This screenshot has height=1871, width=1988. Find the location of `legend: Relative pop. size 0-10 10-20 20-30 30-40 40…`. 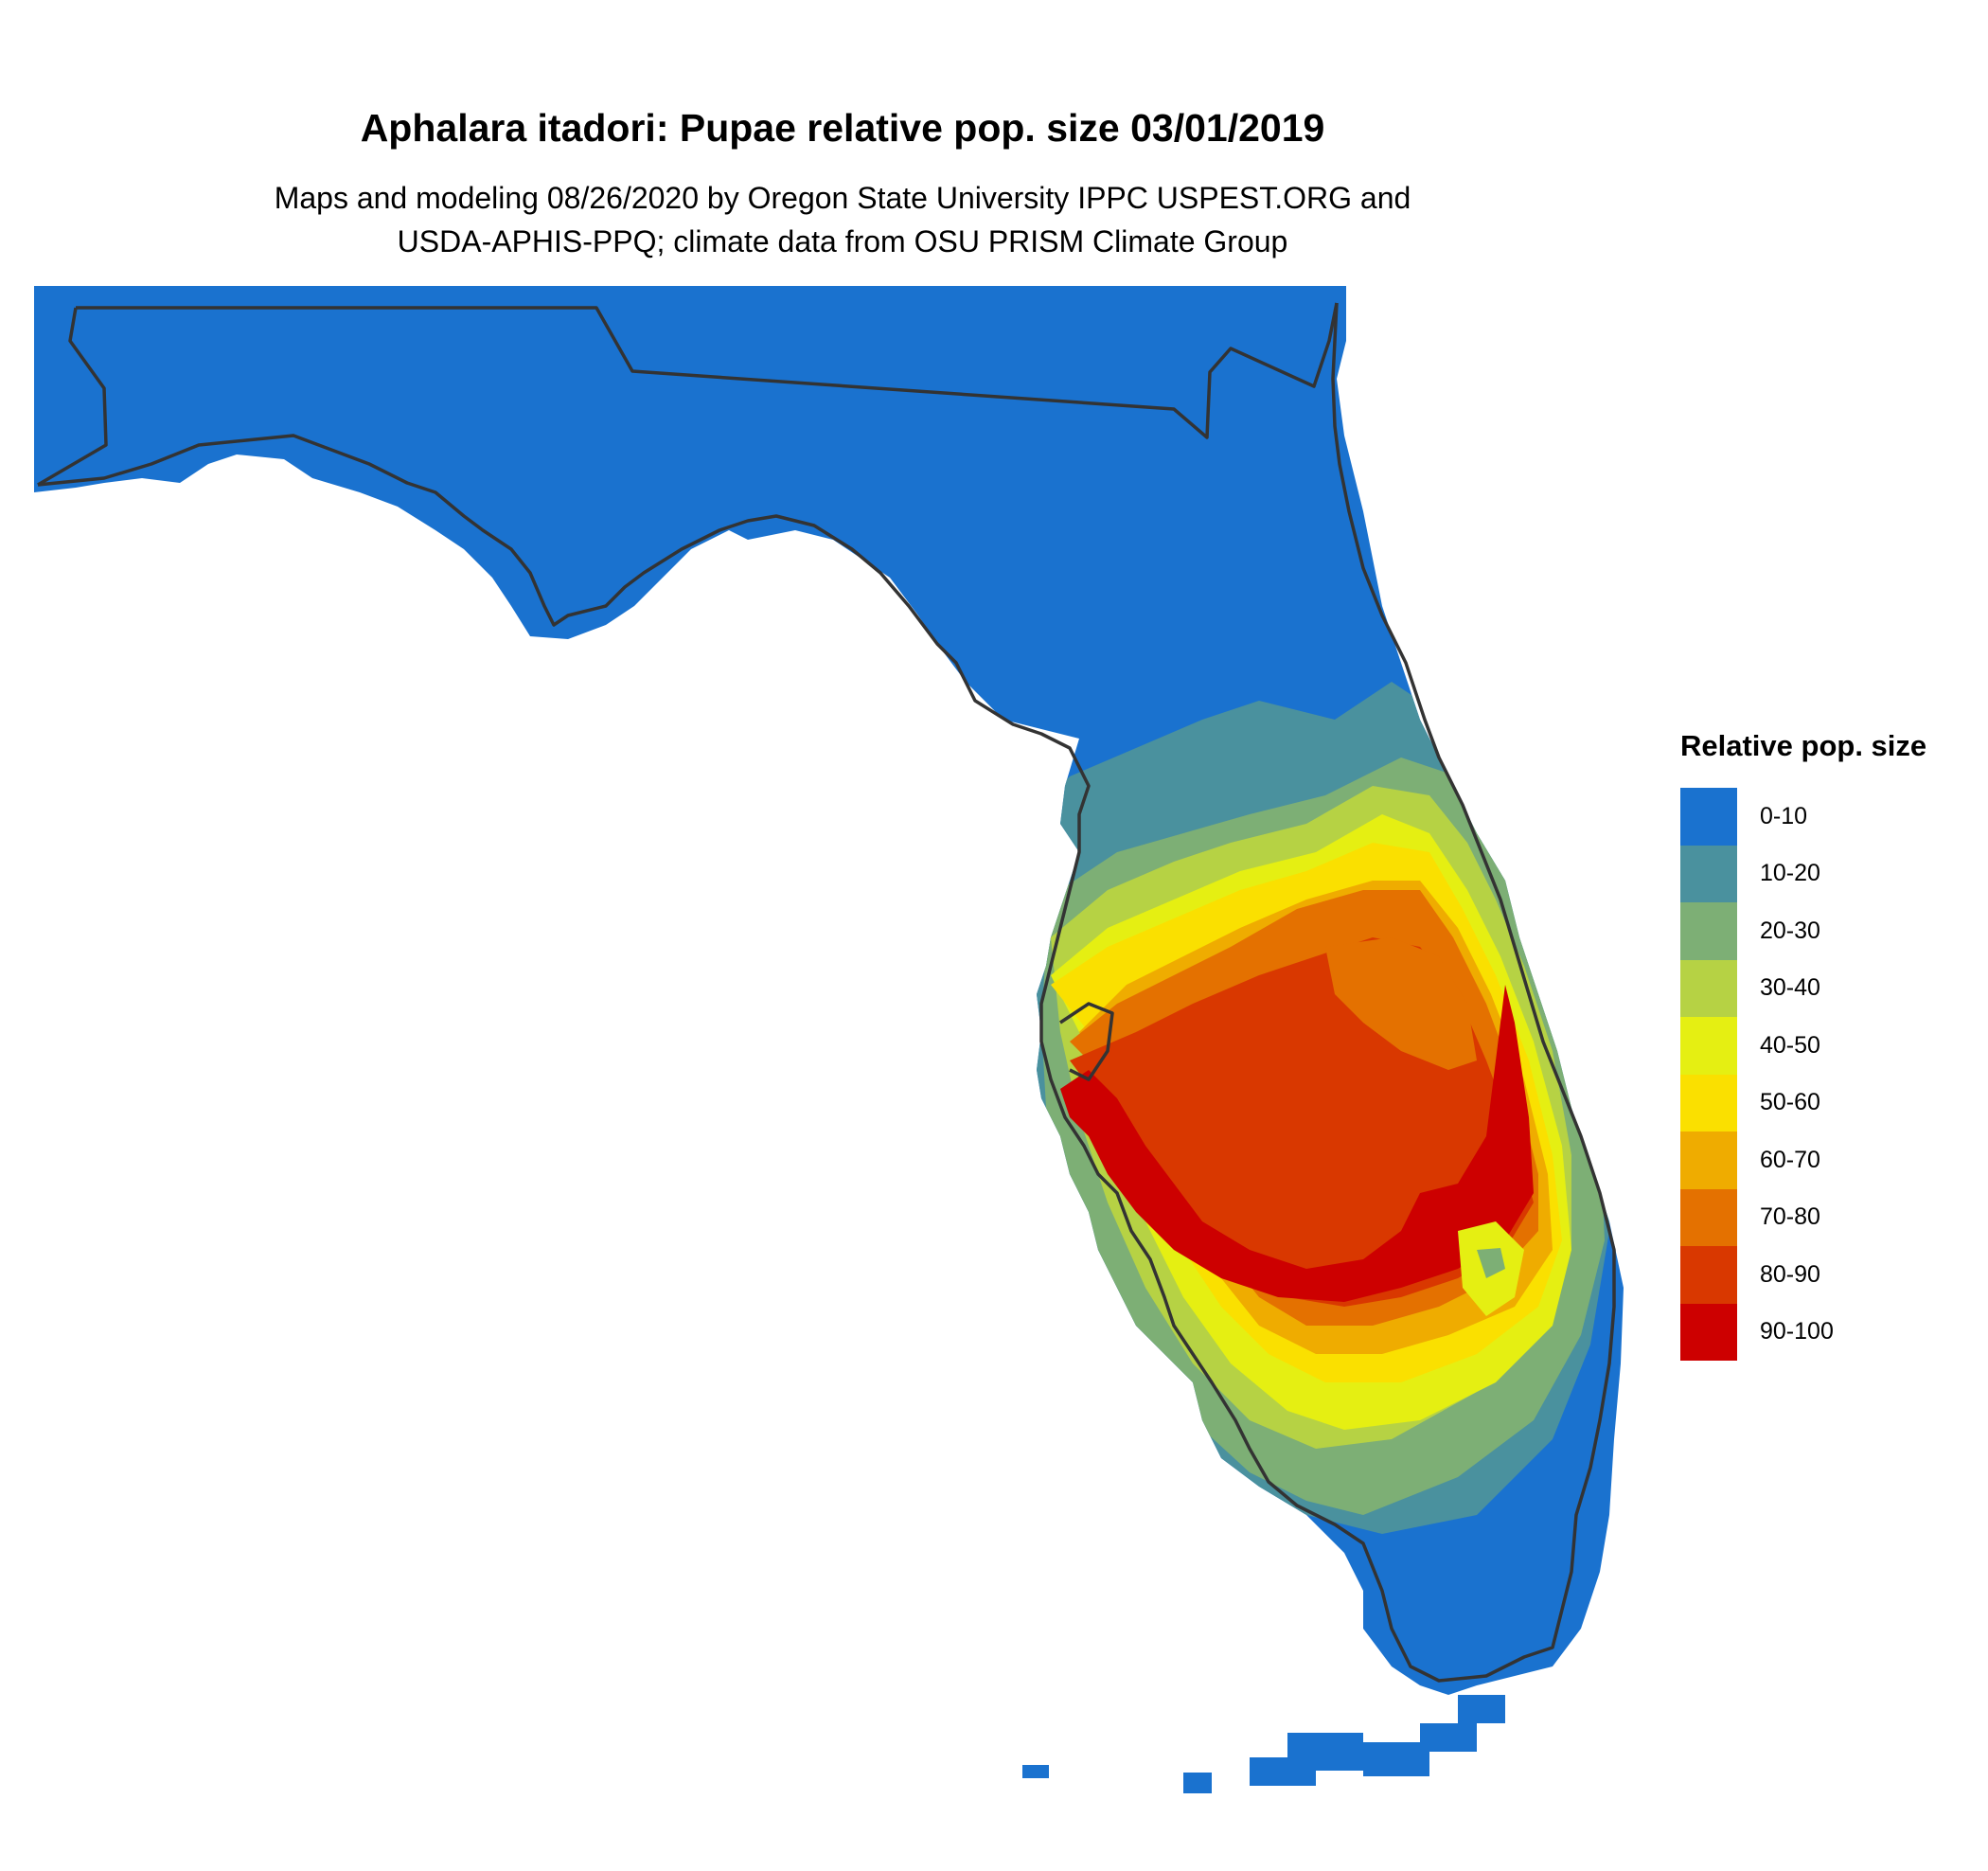

legend: Relative pop. size 0-10 10-20 20-30 30-40 40… is located at coordinates (1831, 1045).